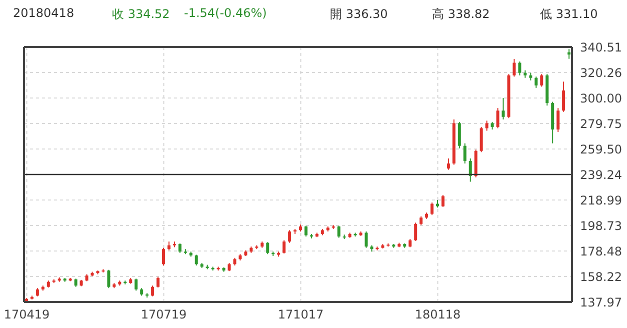  I want to click on y-tick-label: 218.99, so click(601, 200).